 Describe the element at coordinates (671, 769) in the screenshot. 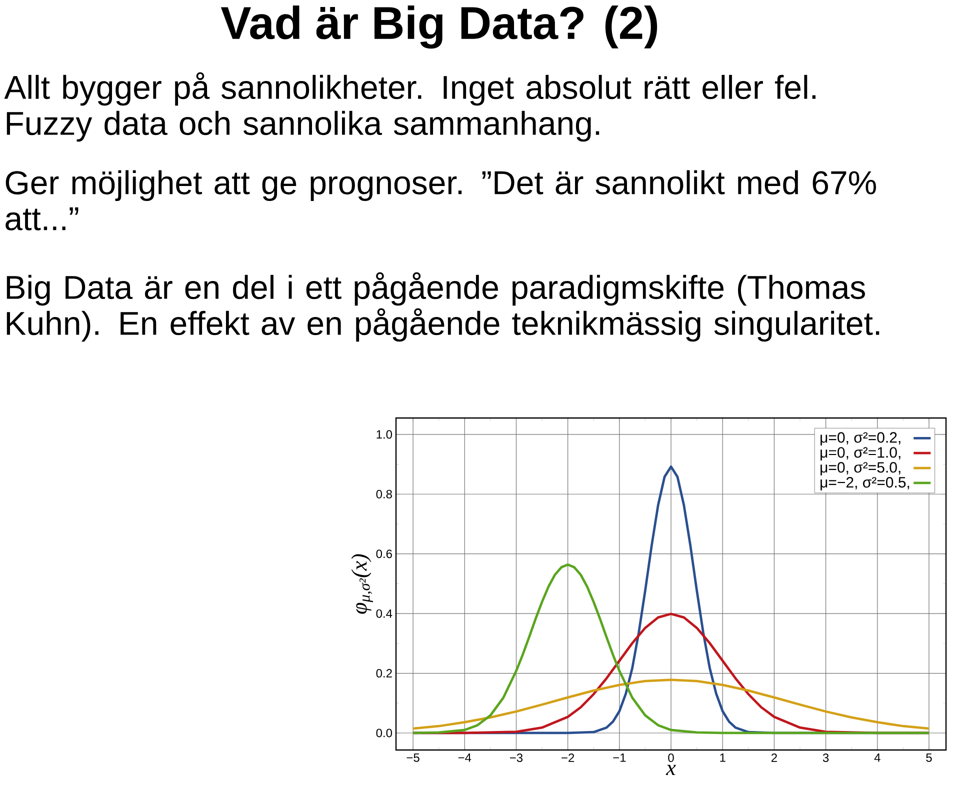

I see `x-axis-title: x` at that location.